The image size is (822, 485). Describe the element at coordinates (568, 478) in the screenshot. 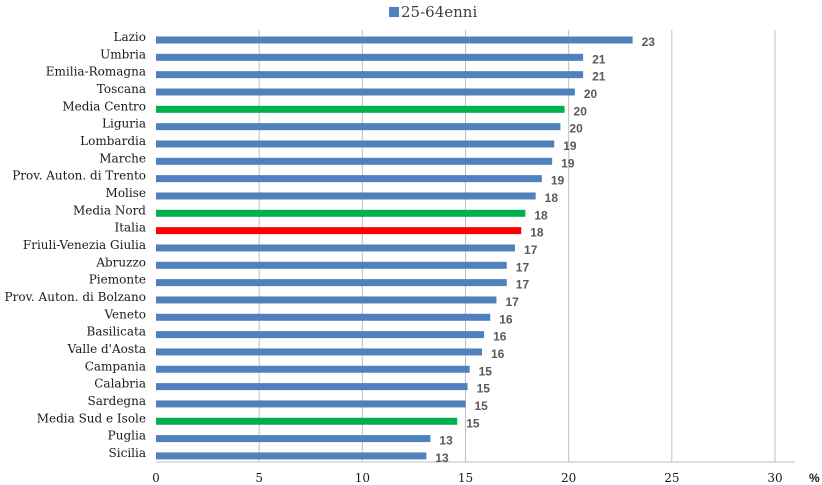

I see `x-tick-label: 20` at that location.